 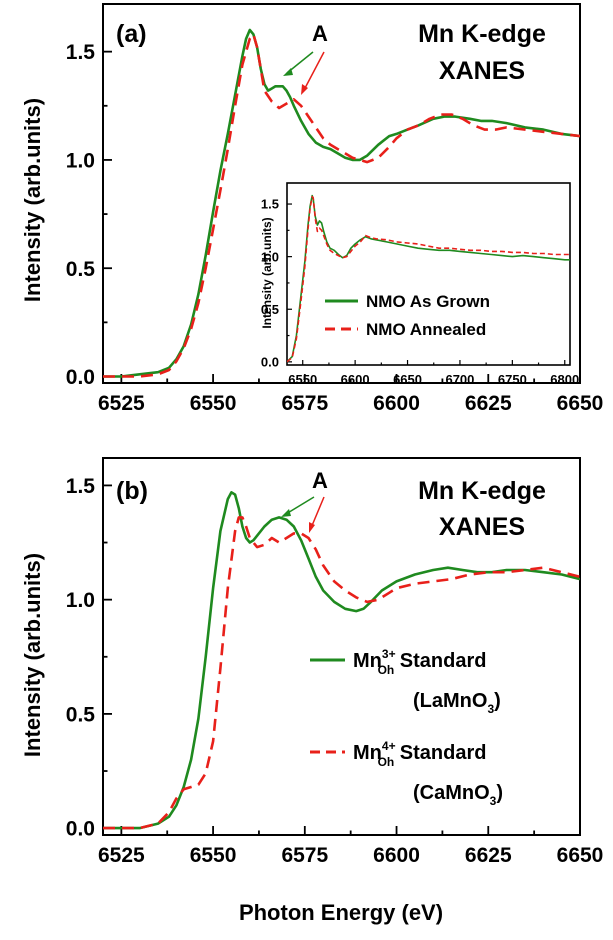 What do you see at coordinates (482, 527) in the screenshot?
I see `panel-b-title-line2: XANES` at bounding box center [482, 527].